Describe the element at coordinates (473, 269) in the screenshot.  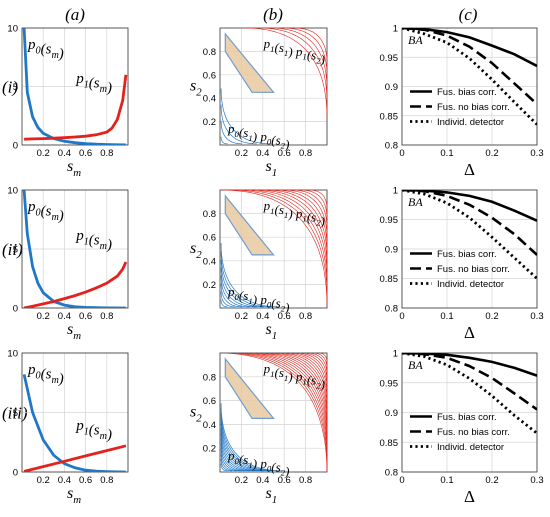
I see `legend-entry: Fus. no bias corr.` at that location.